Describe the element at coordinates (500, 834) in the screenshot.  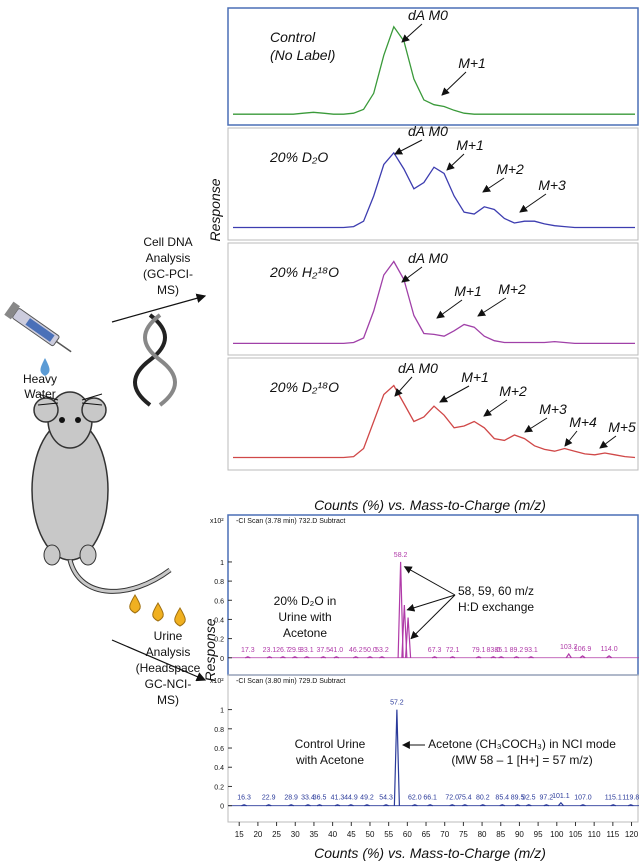
I see `x-tick-label: 85` at that location.